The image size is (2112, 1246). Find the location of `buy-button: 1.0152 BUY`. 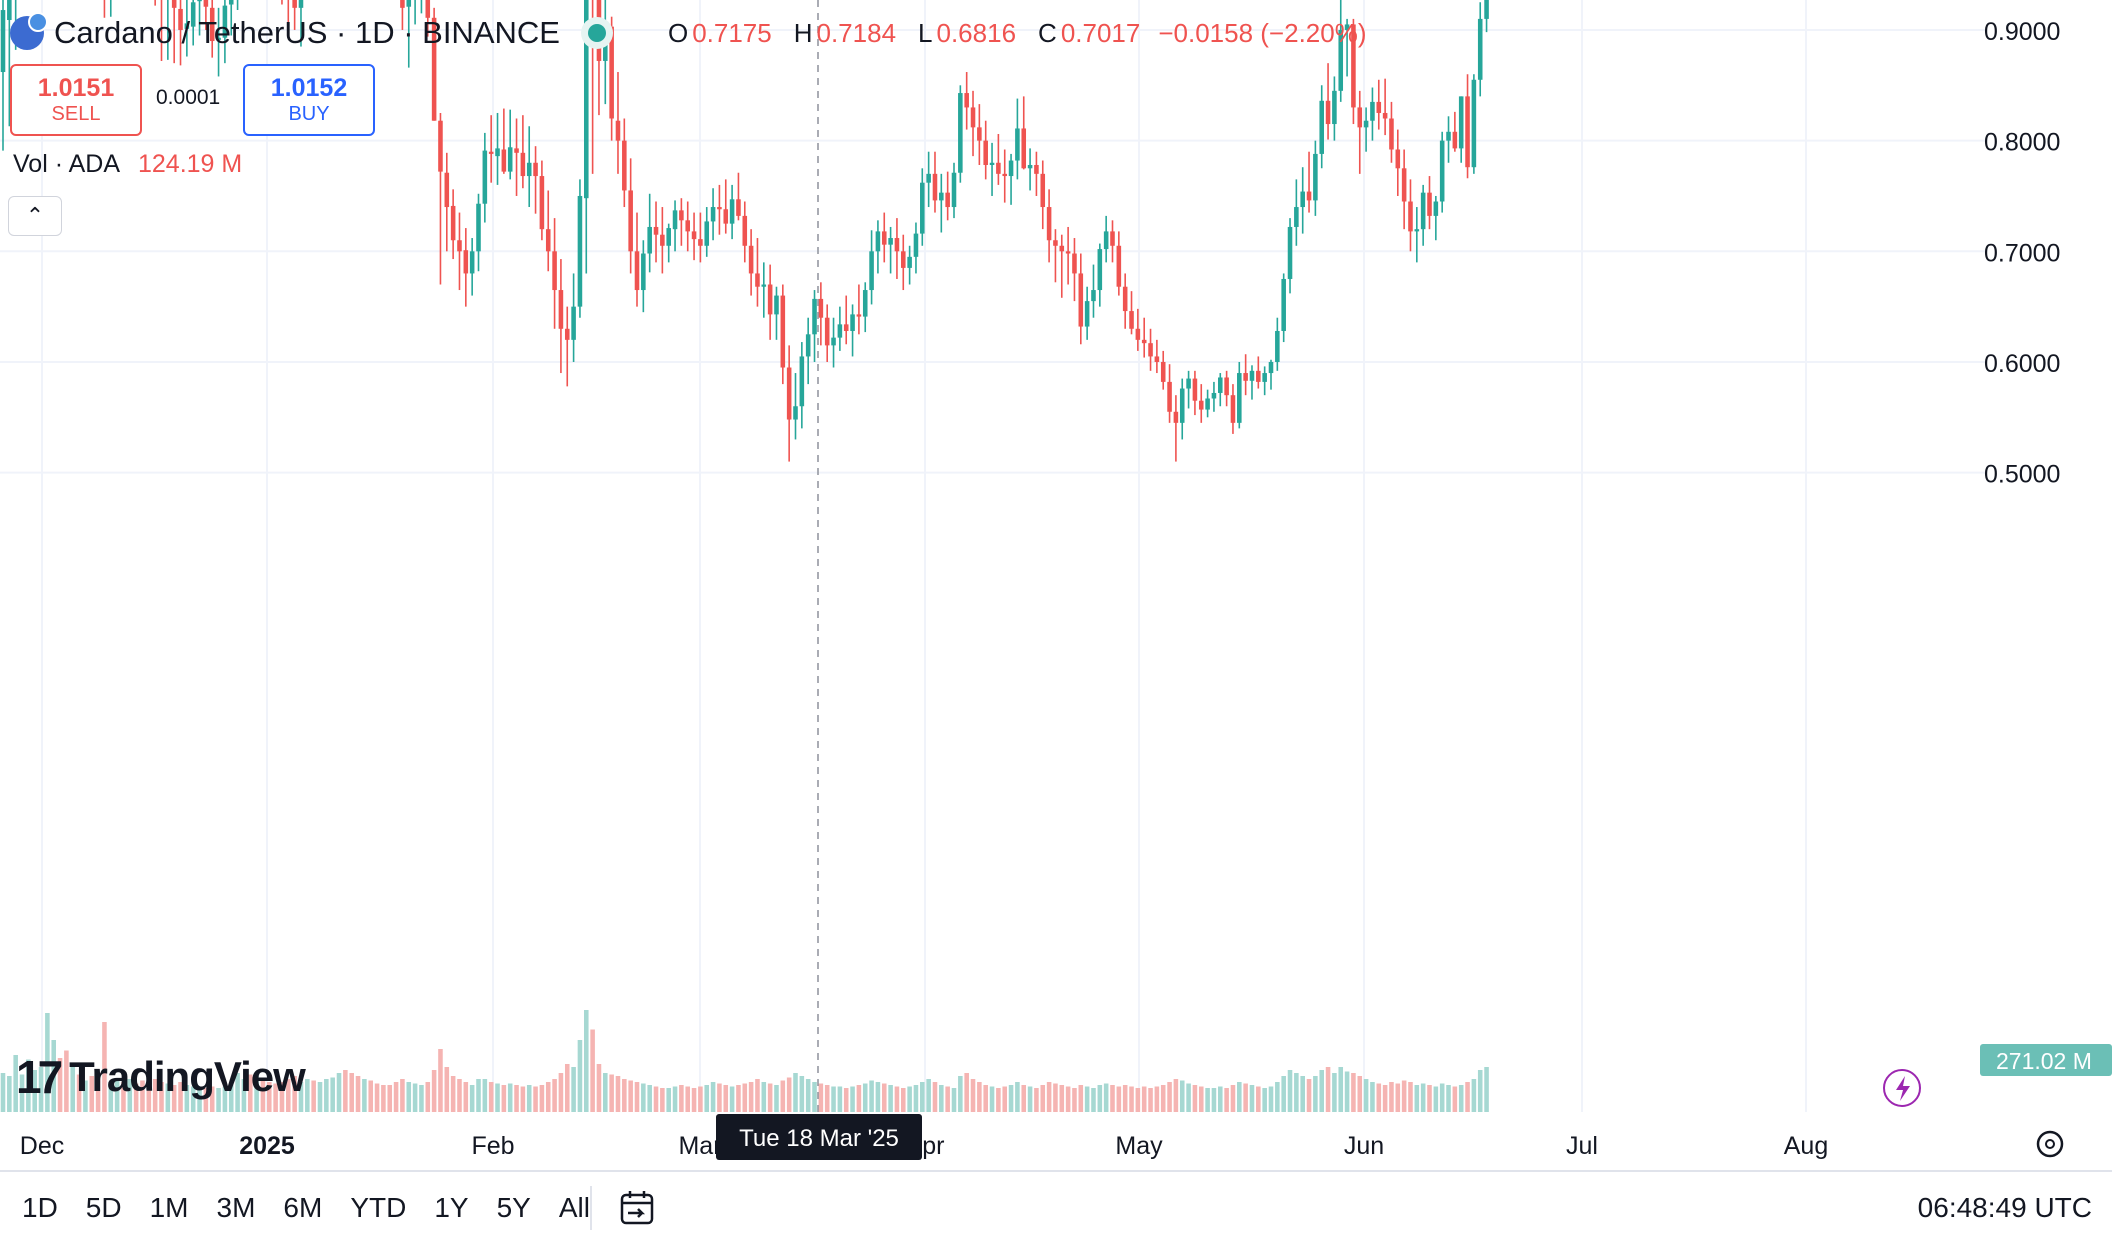

buy-button: 1.0152 BUY is located at coordinates (309, 100).